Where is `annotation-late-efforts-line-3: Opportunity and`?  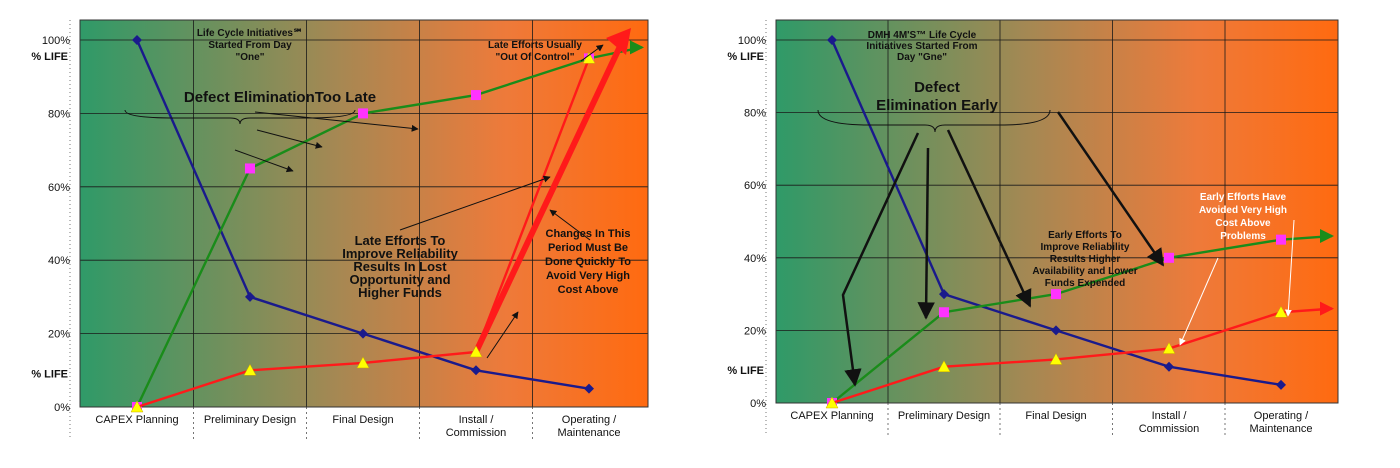
annotation-late-efforts-line-3: Opportunity and is located at coordinates (399, 279).